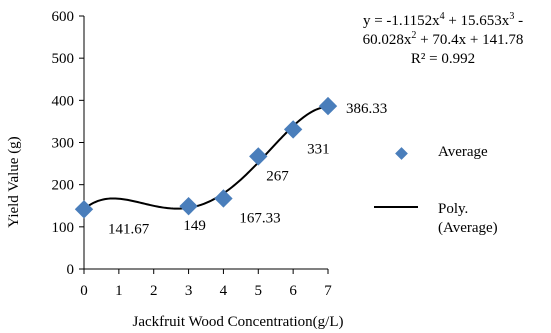 The image size is (551, 333). What do you see at coordinates (63, 101) in the screenshot?
I see `y-tick-label: 400` at bounding box center [63, 101].